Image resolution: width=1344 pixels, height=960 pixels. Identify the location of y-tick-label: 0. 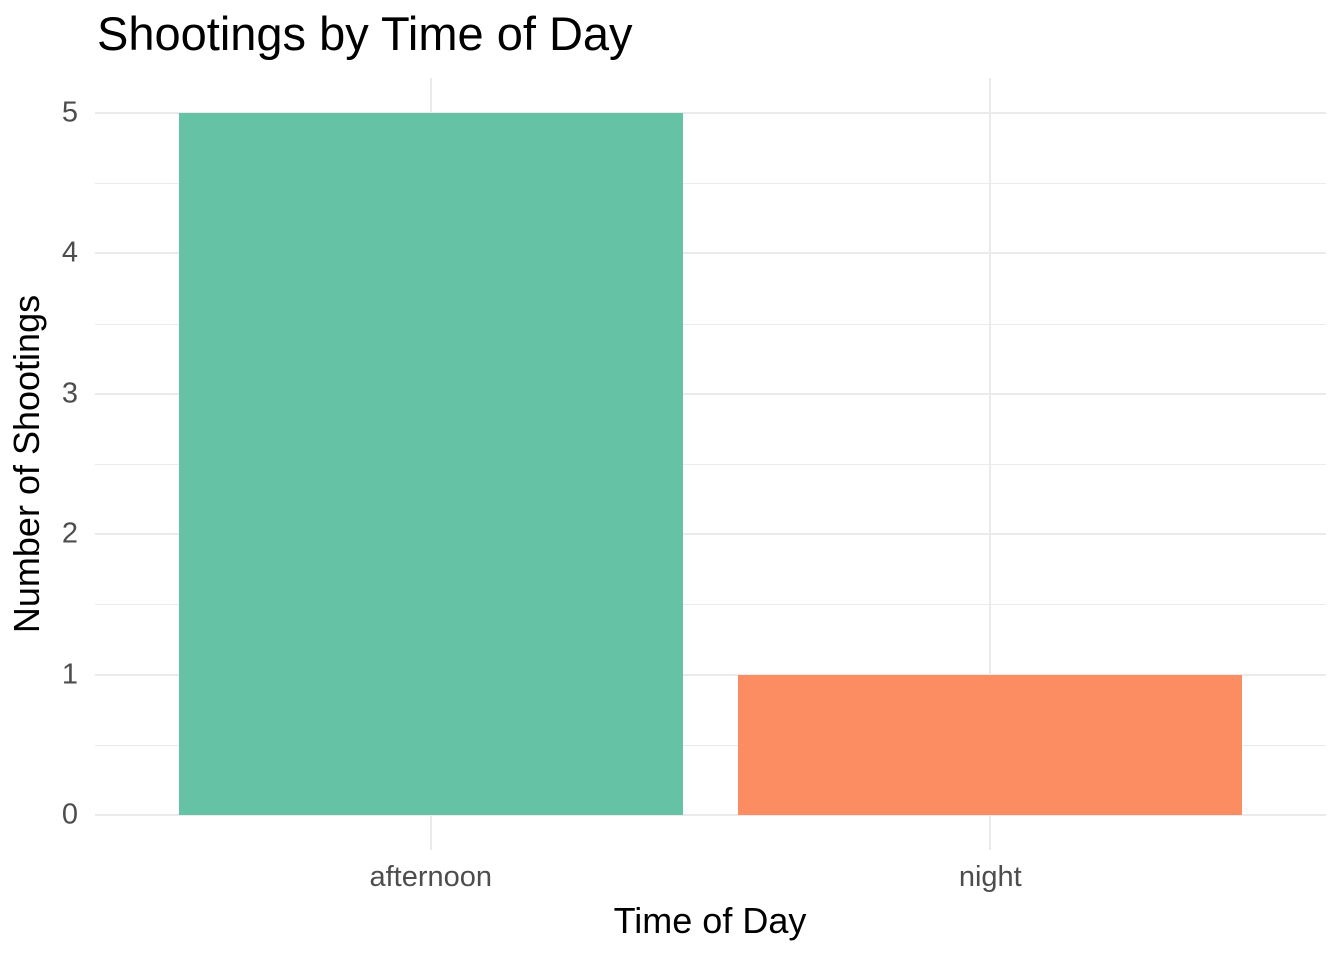
(69, 814).